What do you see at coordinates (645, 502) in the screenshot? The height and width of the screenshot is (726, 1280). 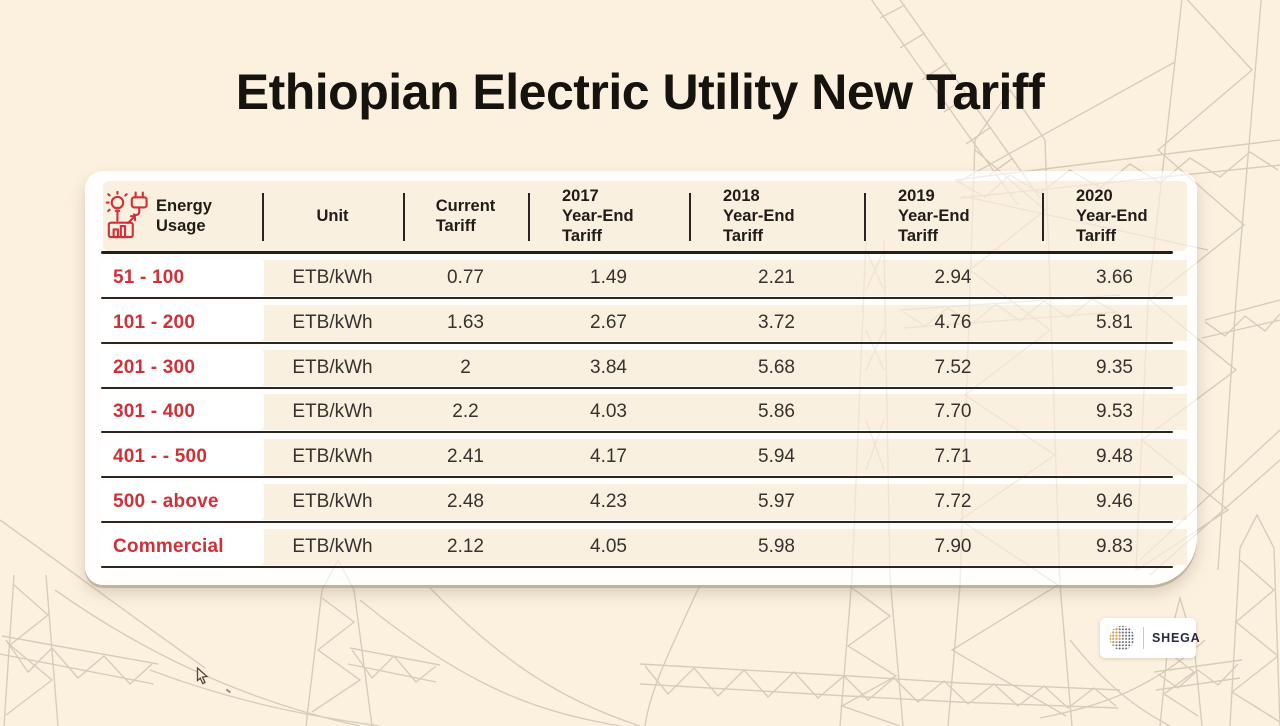 I see `table-row: 500 - above ETB/kWh 2.48 4.23 5.97 7.72 9.46` at bounding box center [645, 502].